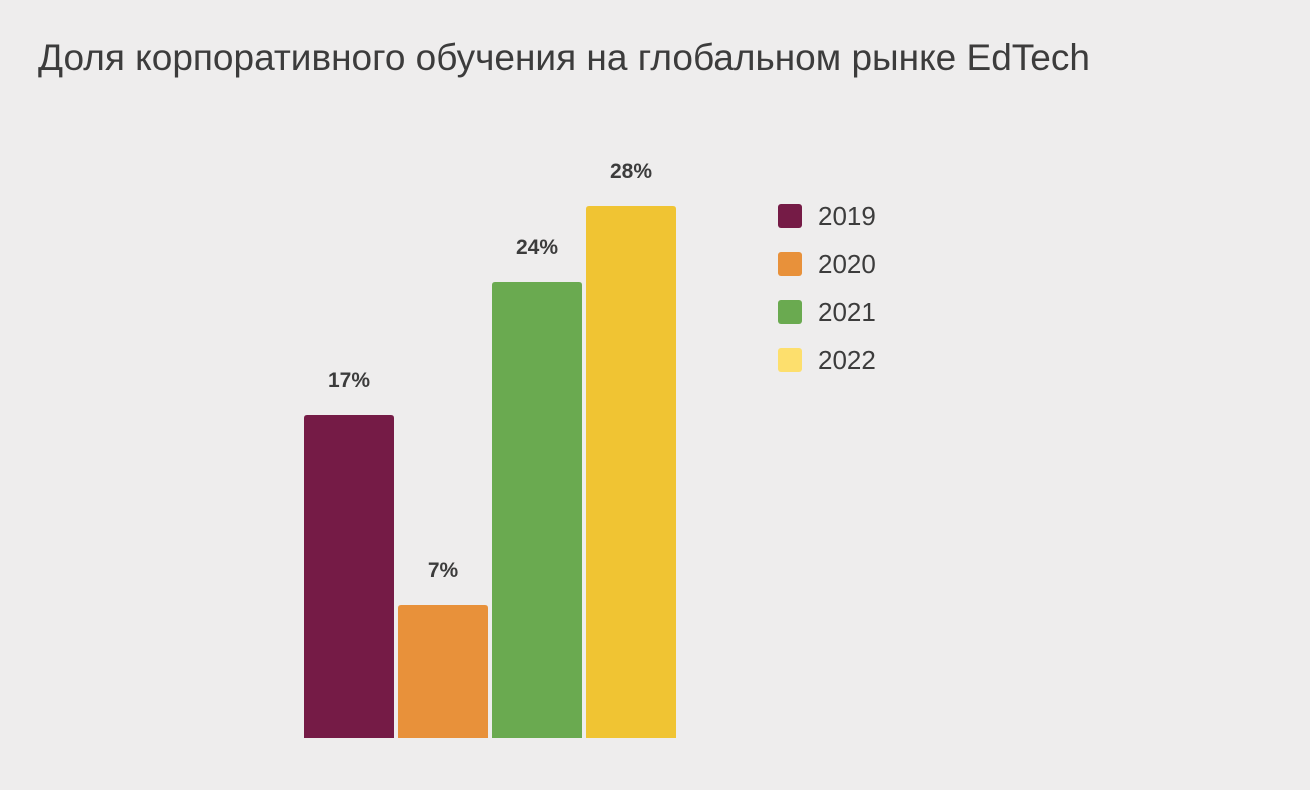  What do you see at coordinates (908, 360) in the screenshot?
I see `legend-item-2022: 2022` at bounding box center [908, 360].